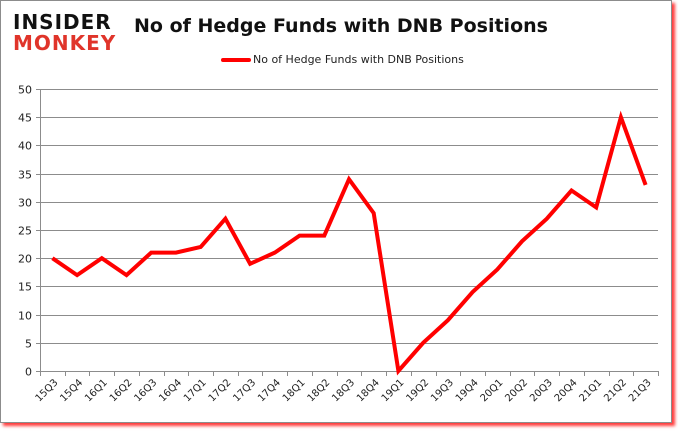  I want to click on y-tick-label: 5, so click(28, 344).